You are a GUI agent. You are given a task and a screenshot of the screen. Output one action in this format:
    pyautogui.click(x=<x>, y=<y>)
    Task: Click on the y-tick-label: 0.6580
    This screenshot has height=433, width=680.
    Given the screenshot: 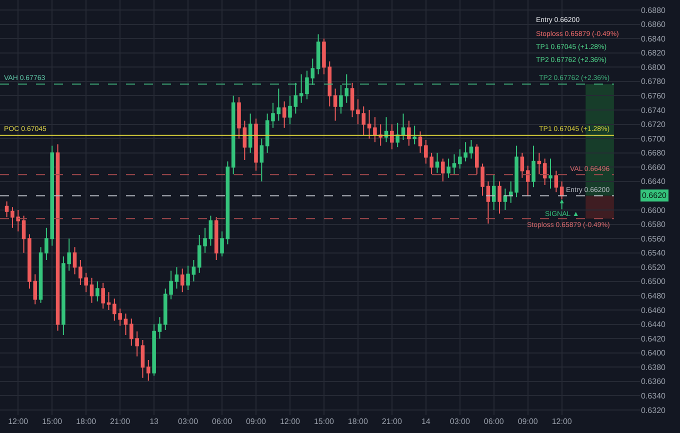 What is the action you would take?
    pyautogui.click(x=653, y=225)
    